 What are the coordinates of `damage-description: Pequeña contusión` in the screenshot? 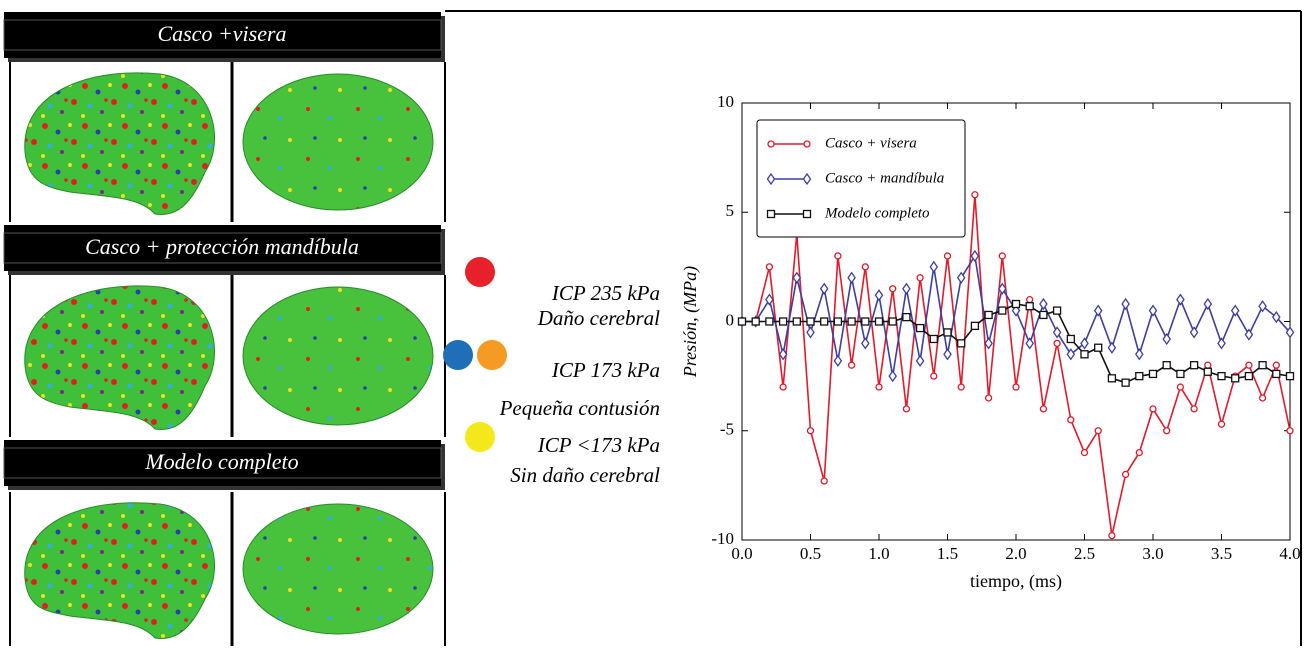 It's located at (579, 408).